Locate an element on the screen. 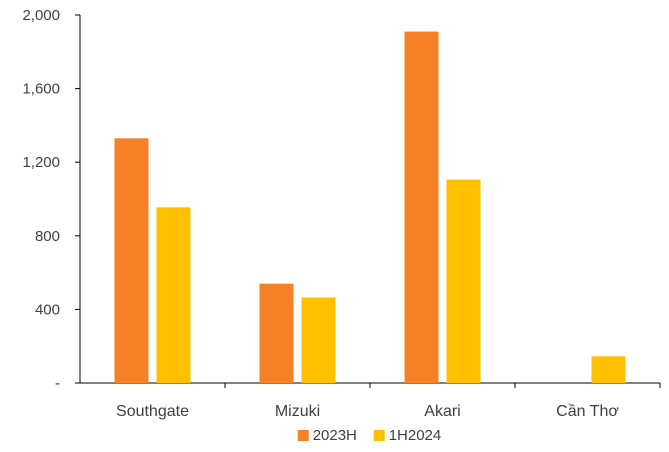  y-tick-label: 400 is located at coordinates (47, 309).